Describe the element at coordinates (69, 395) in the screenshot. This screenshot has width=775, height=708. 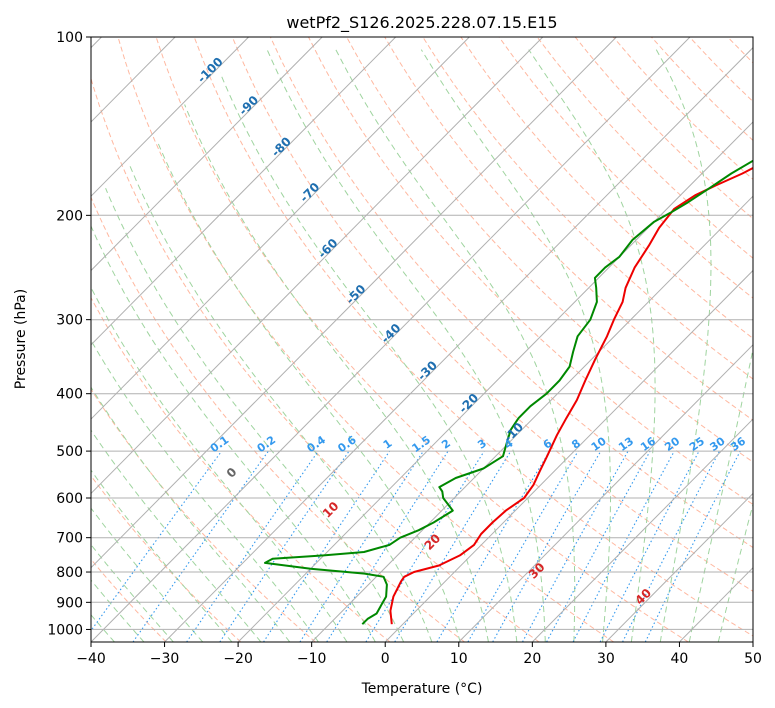
I see `y-tick-label: 400` at that location.